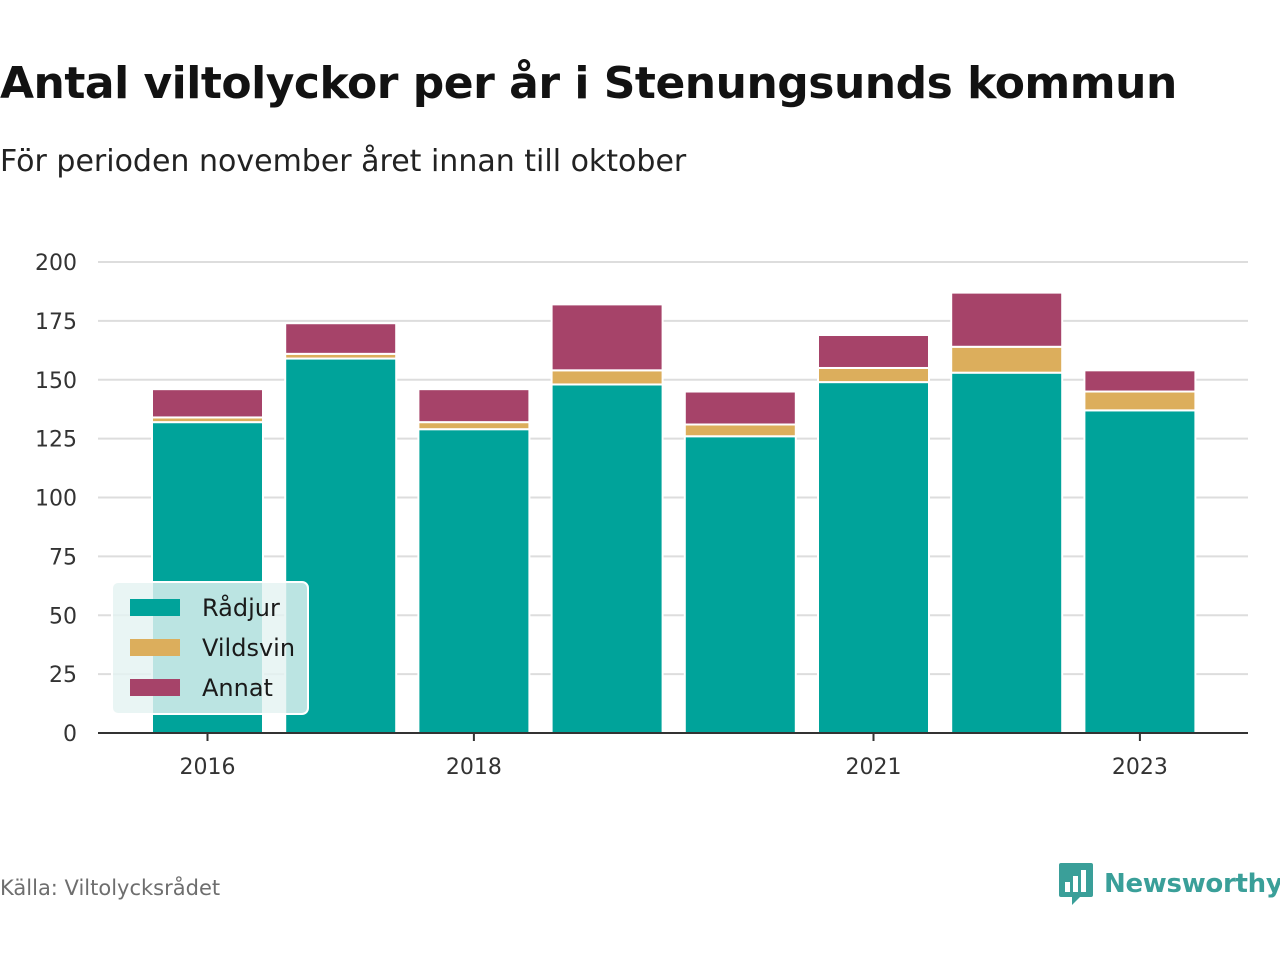  I want to click on brand-name: Newsworthy, so click(1192, 884).